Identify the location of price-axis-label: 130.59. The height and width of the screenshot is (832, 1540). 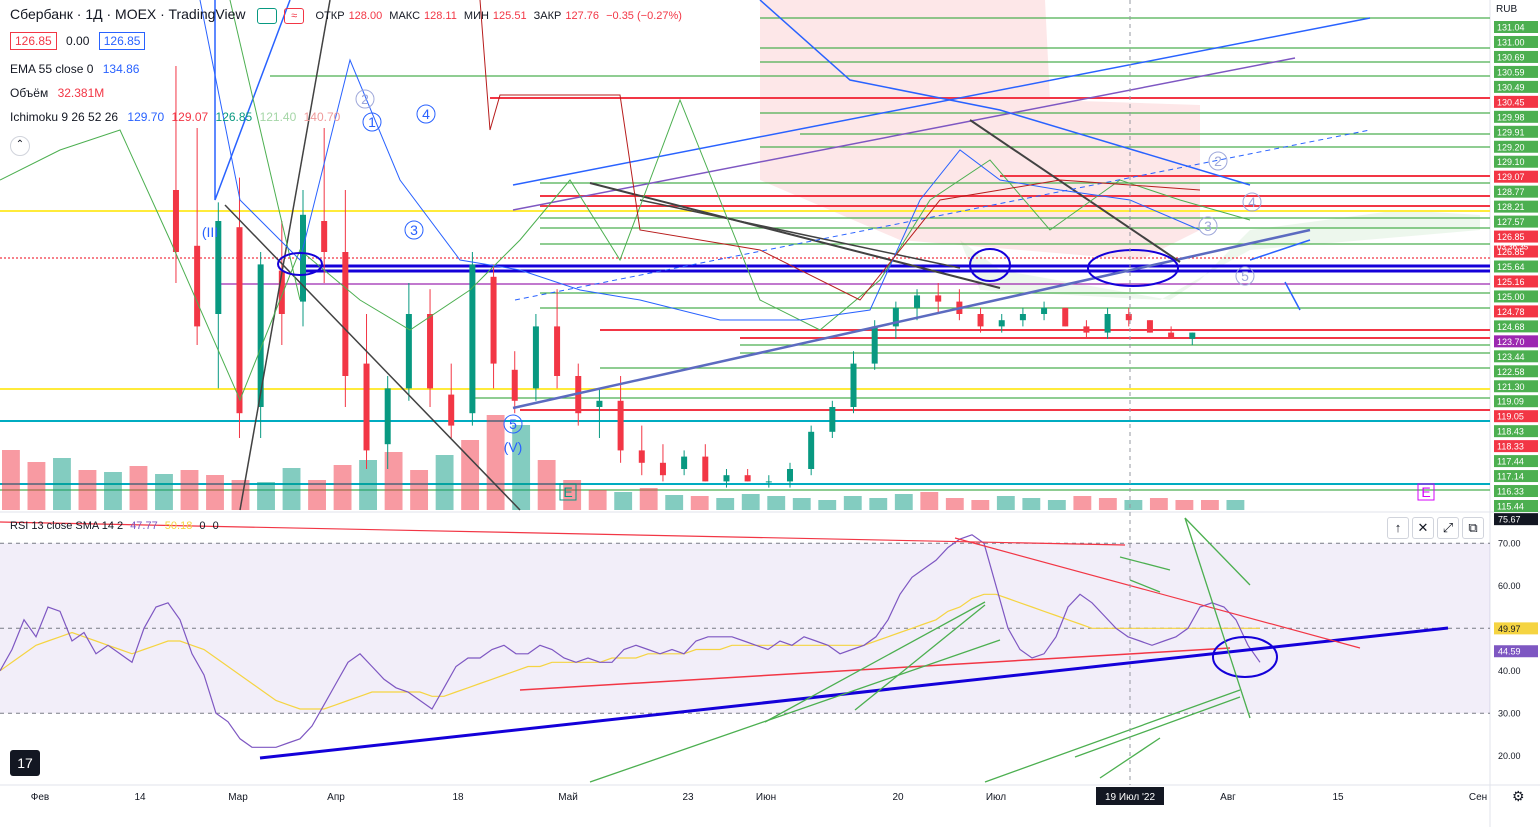
(1511, 72).